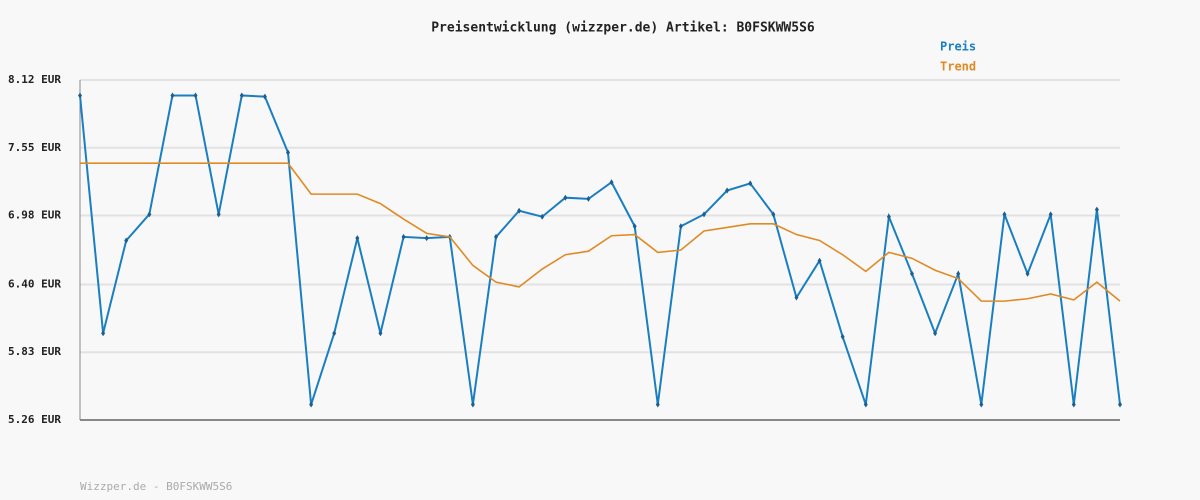 Image resolution: width=1200 pixels, height=500 pixels. Describe the element at coordinates (34, 79) in the screenshot. I see `y-tick-label: 8.12 EUR` at that location.